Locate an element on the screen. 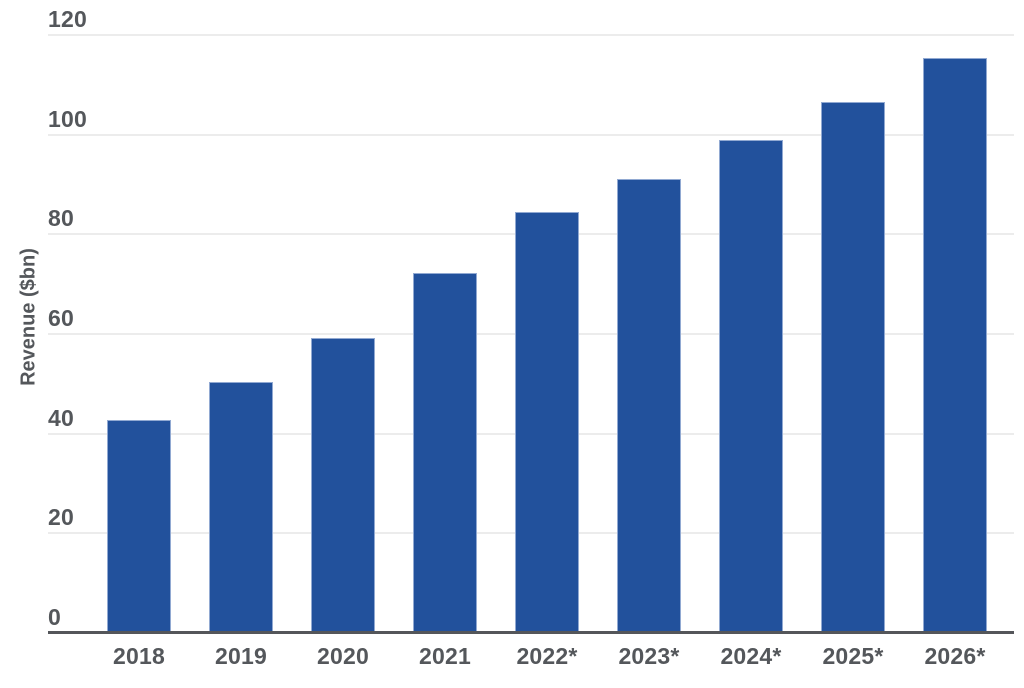  x-tick-label: 2022* is located at coordinates (547, 656).